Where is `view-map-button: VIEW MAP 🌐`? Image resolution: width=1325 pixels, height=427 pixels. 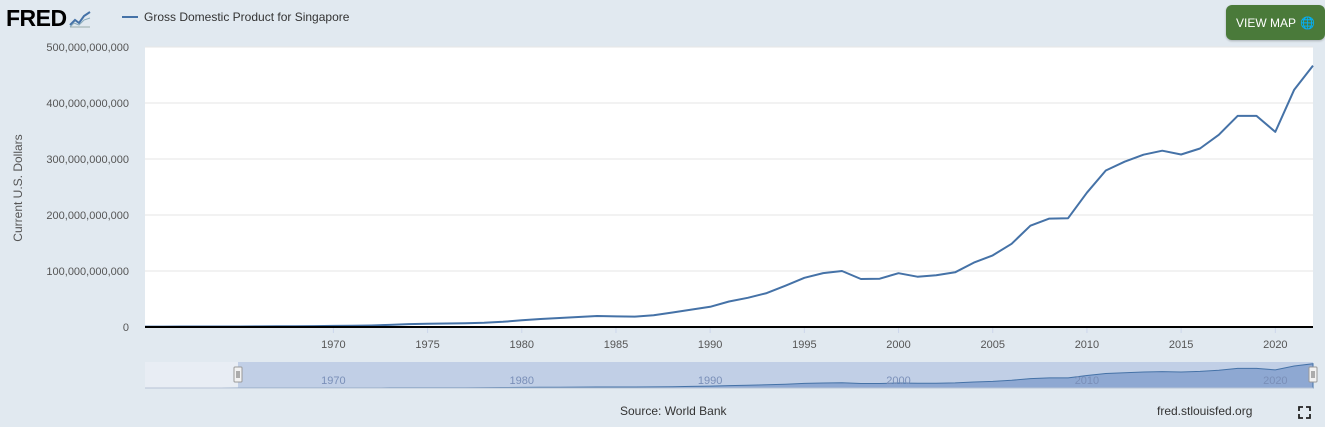 view-map-button: VIEW MAP 🌐 is located at coordinates (1275, 22).